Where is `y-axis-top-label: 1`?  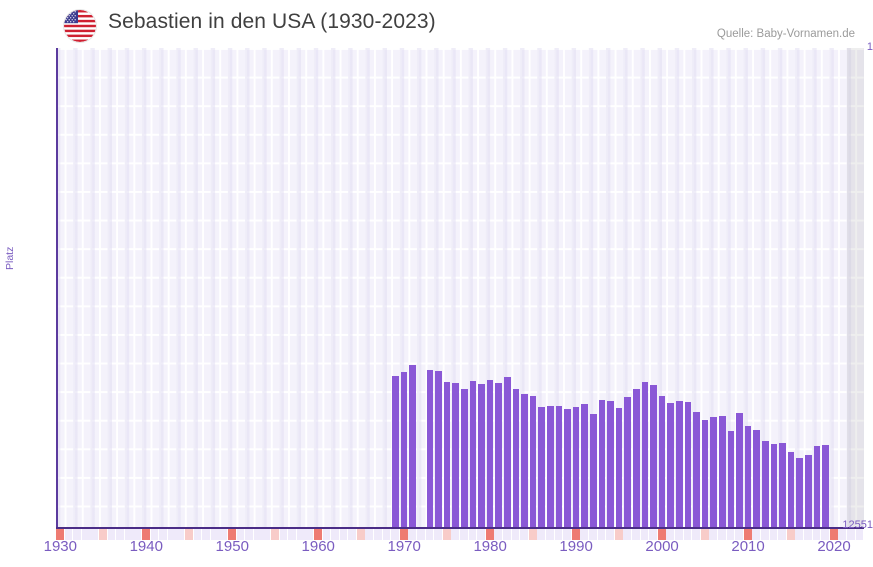
y-axis-top-label: 1 is located at coordinates (869, 47).